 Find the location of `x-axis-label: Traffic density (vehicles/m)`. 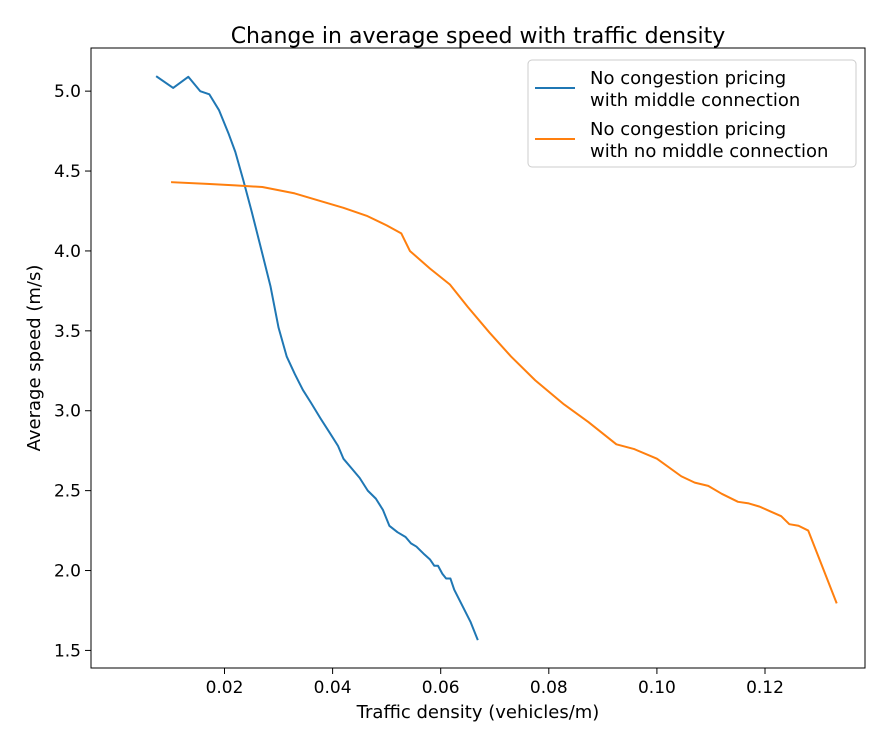

x-axis-label: Traffic density (vehicles/m) is located at coordinates (478, 712).